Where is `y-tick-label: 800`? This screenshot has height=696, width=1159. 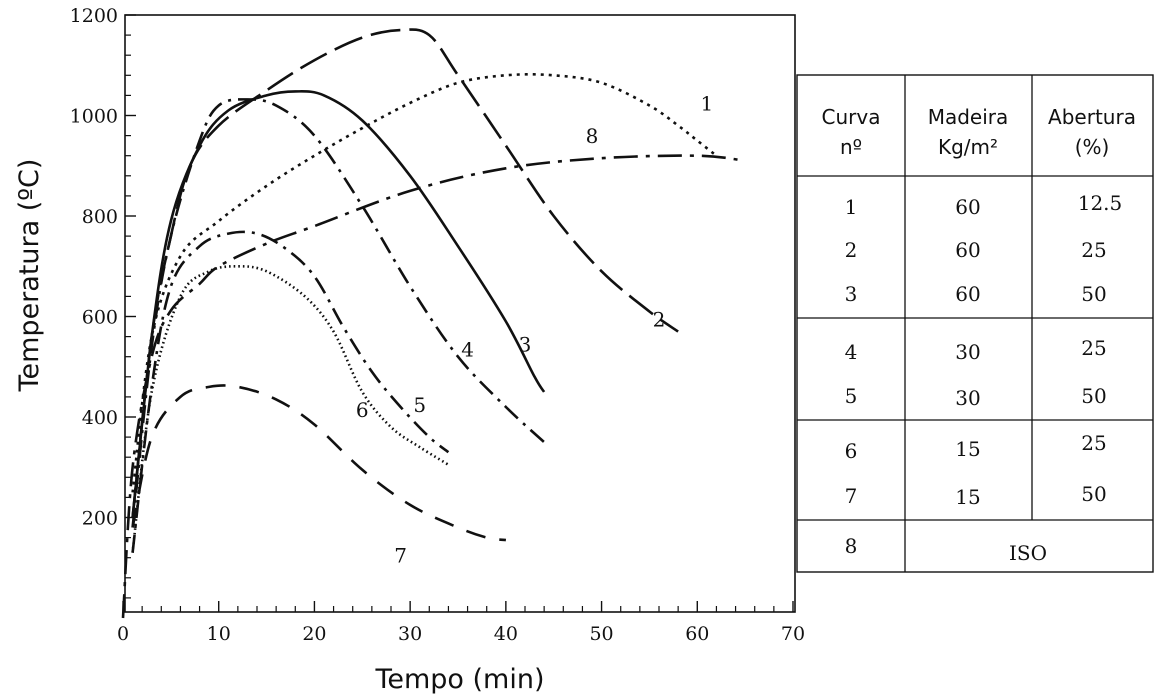 y-tick-label: 800 is located at coordinates (100, 217).